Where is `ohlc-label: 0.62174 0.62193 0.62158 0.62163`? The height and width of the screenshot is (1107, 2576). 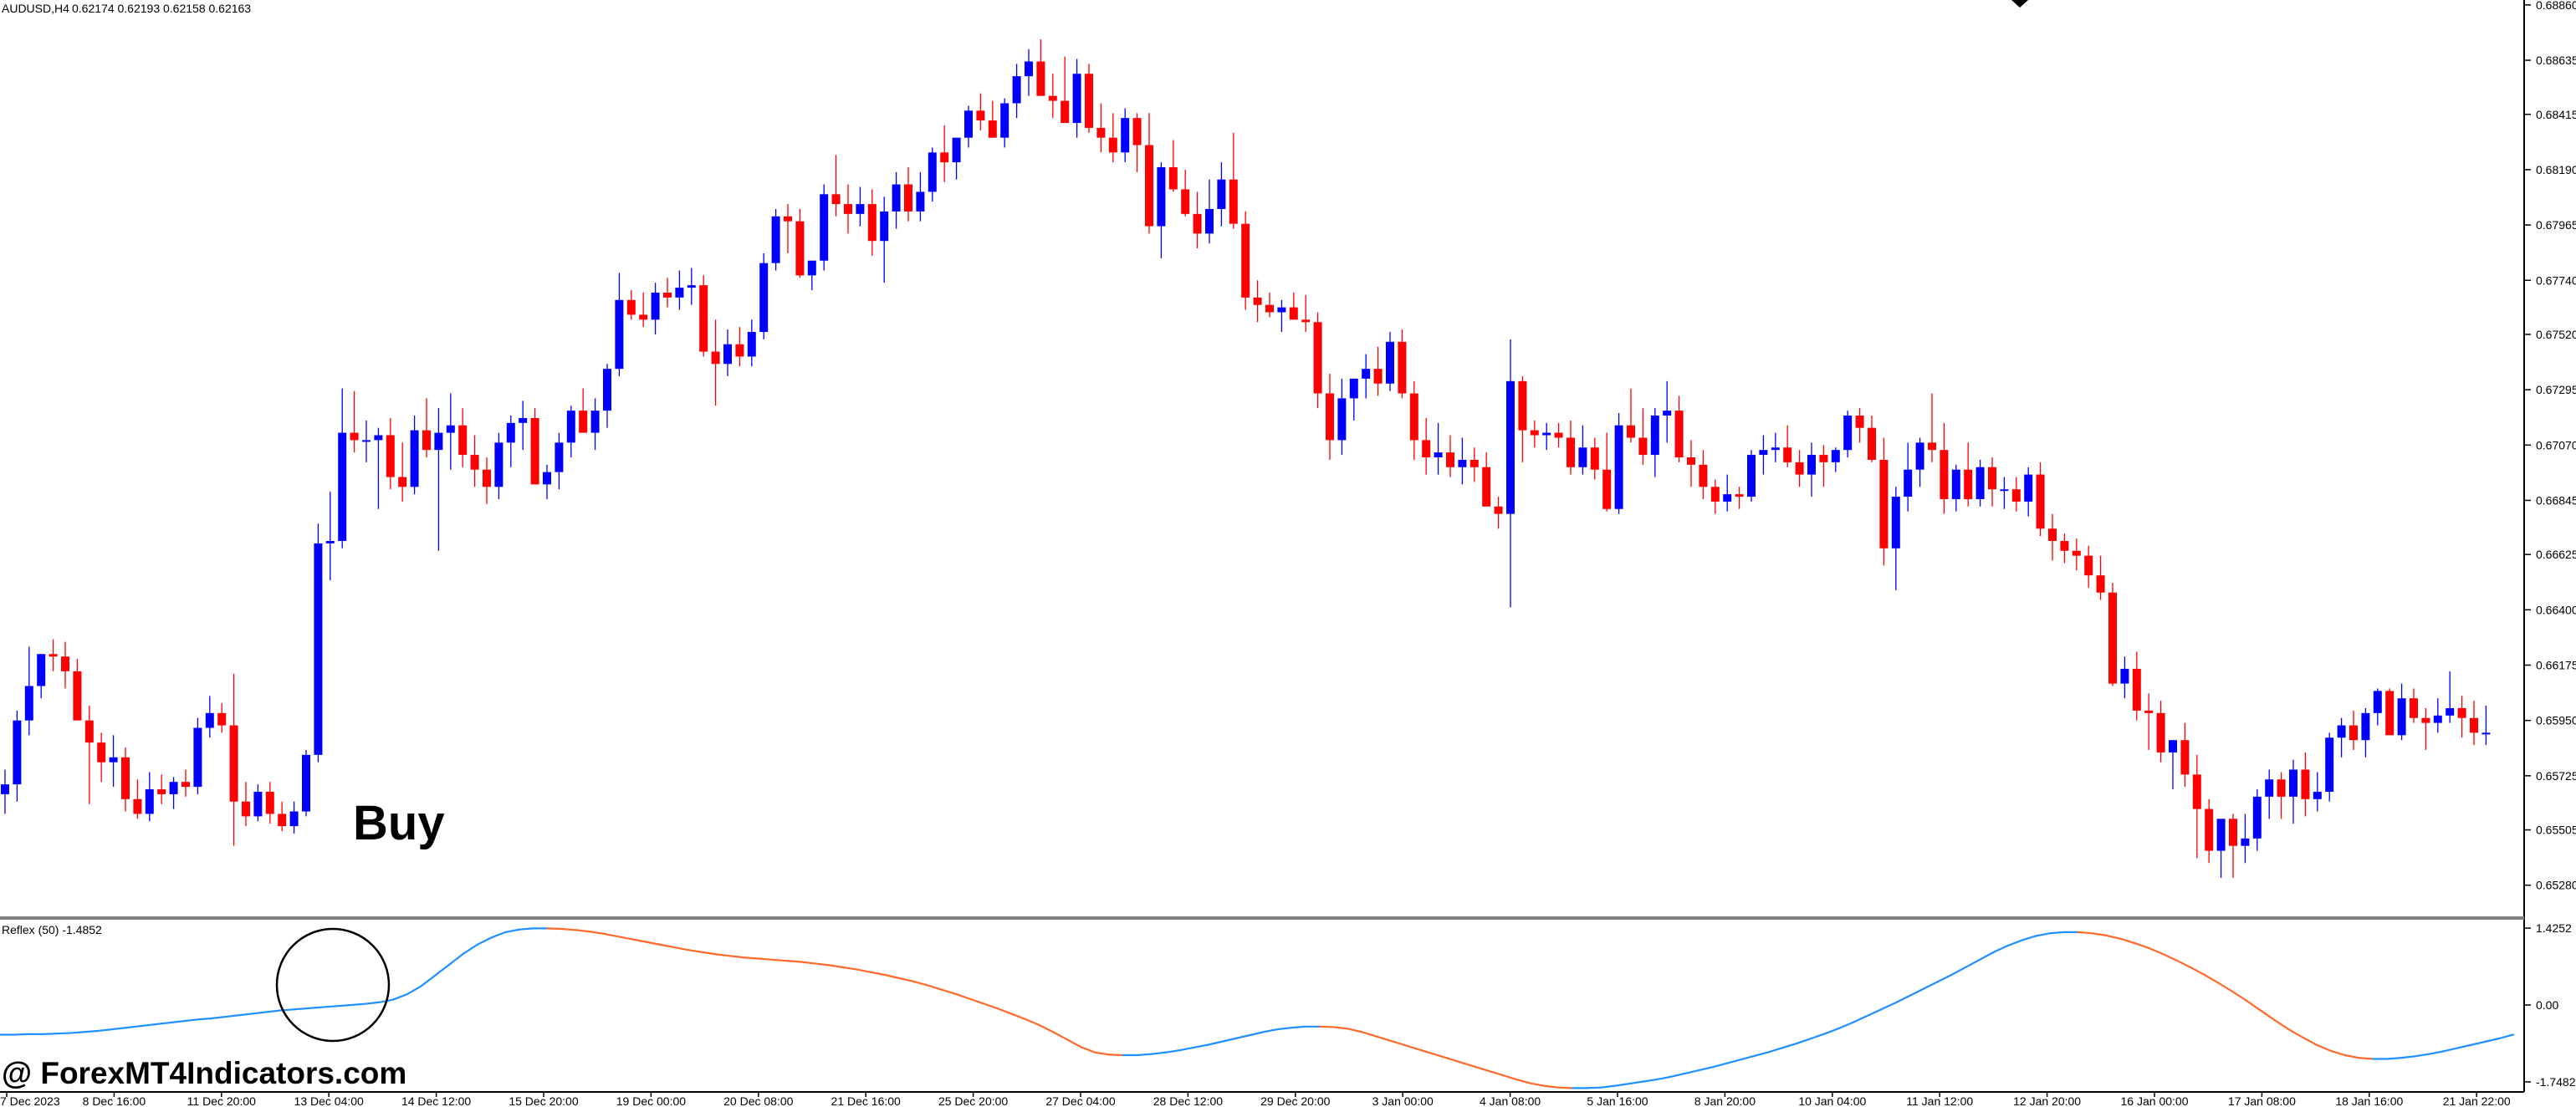 ohlc-label: 0.62174 0.62193 0.62158 0.62163 is located at coordinates (161, 8).